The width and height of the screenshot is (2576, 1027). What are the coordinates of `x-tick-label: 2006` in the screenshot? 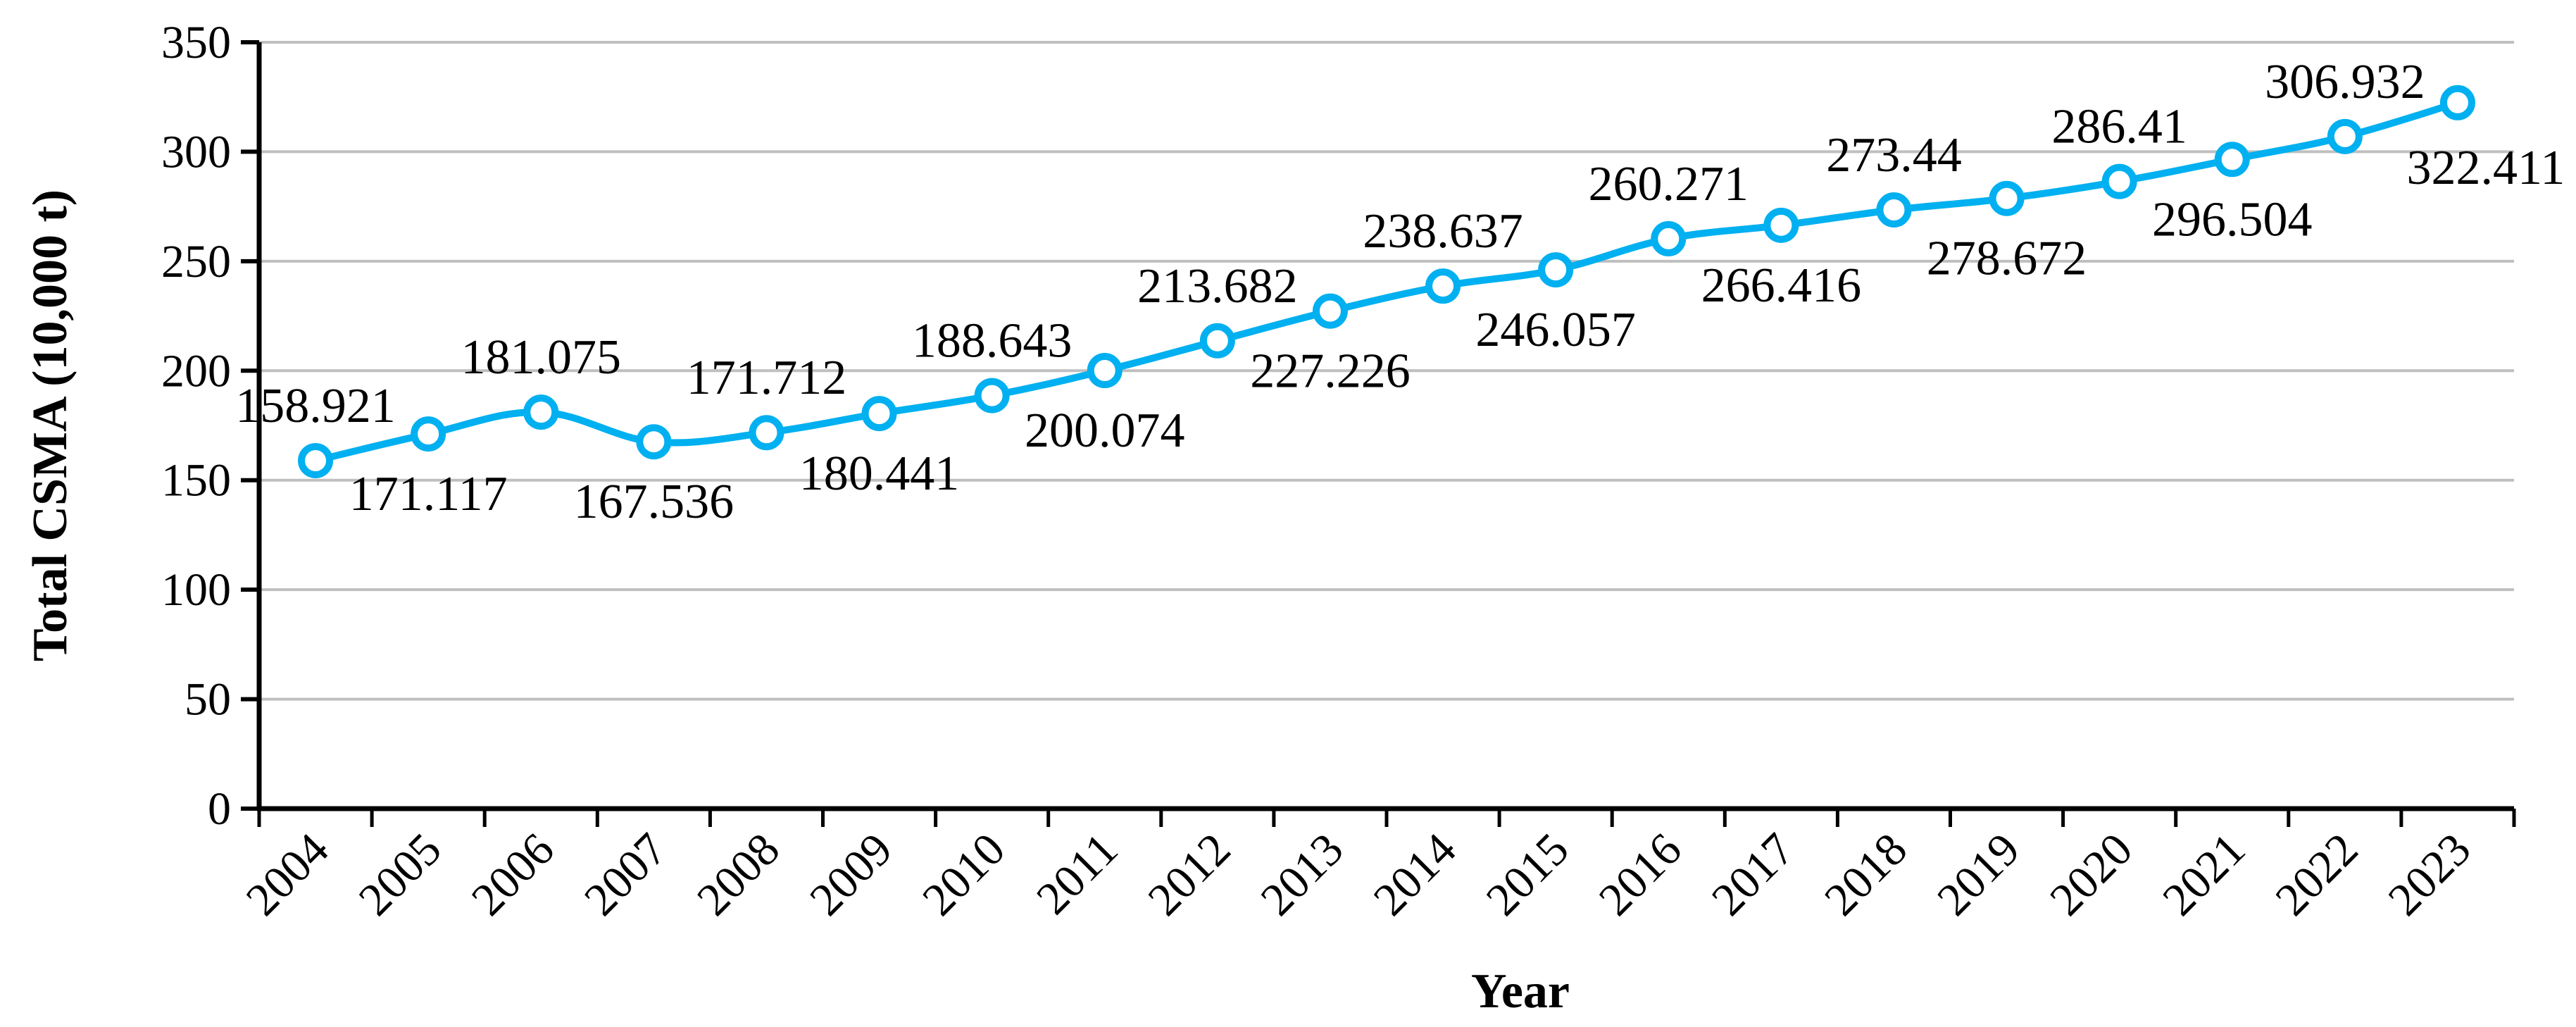 It's located at (513, 874).